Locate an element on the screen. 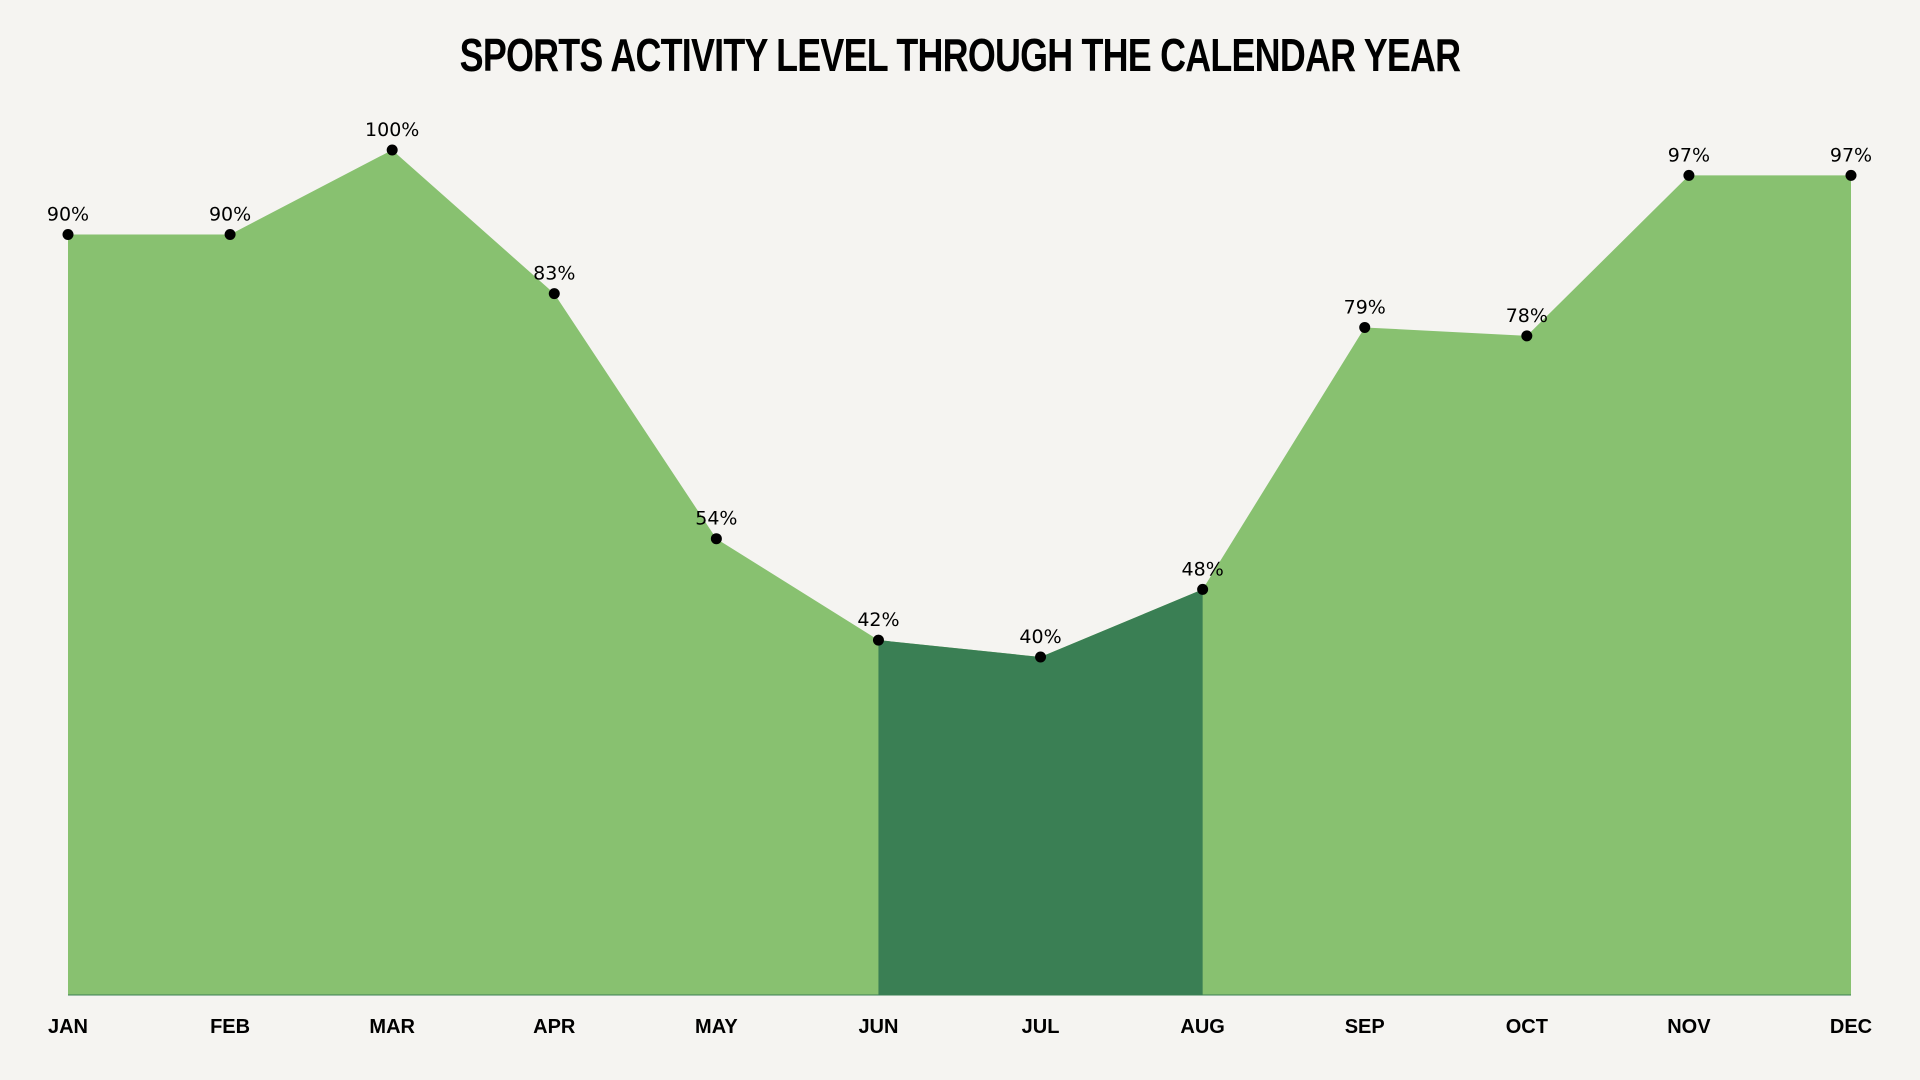 The image size is (1920, 1080). x-tick-jun: JUN is located at coordinates (878, 1027).